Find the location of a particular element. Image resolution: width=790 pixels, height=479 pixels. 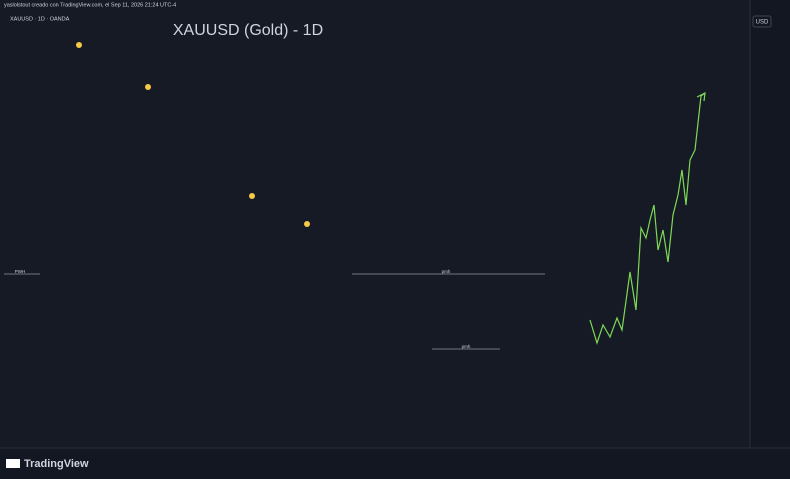

brand-name: TradingView is located at coordinates (56, 464).